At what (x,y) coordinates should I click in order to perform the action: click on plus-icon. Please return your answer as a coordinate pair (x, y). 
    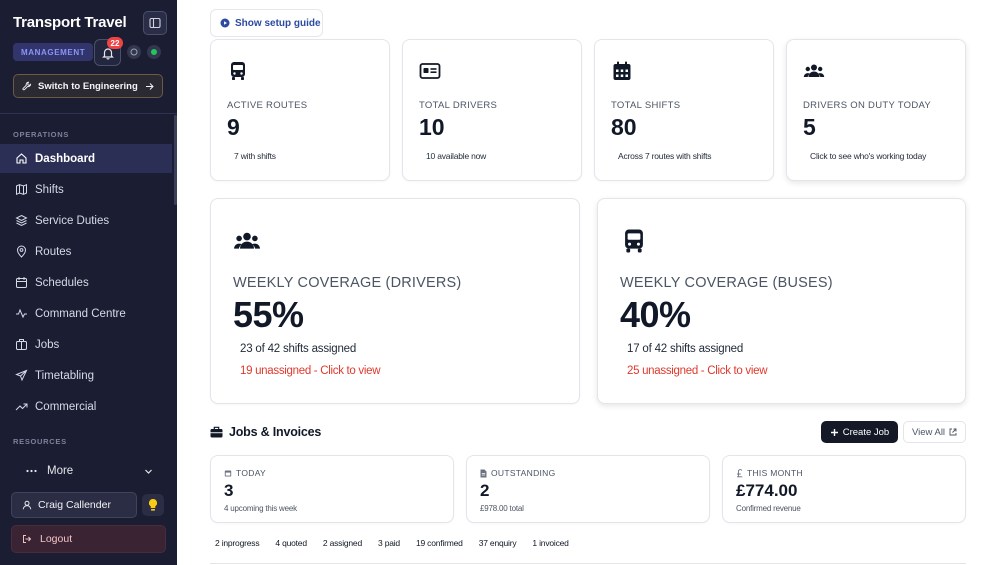
    Looking at the image, I should click on (834, 432).